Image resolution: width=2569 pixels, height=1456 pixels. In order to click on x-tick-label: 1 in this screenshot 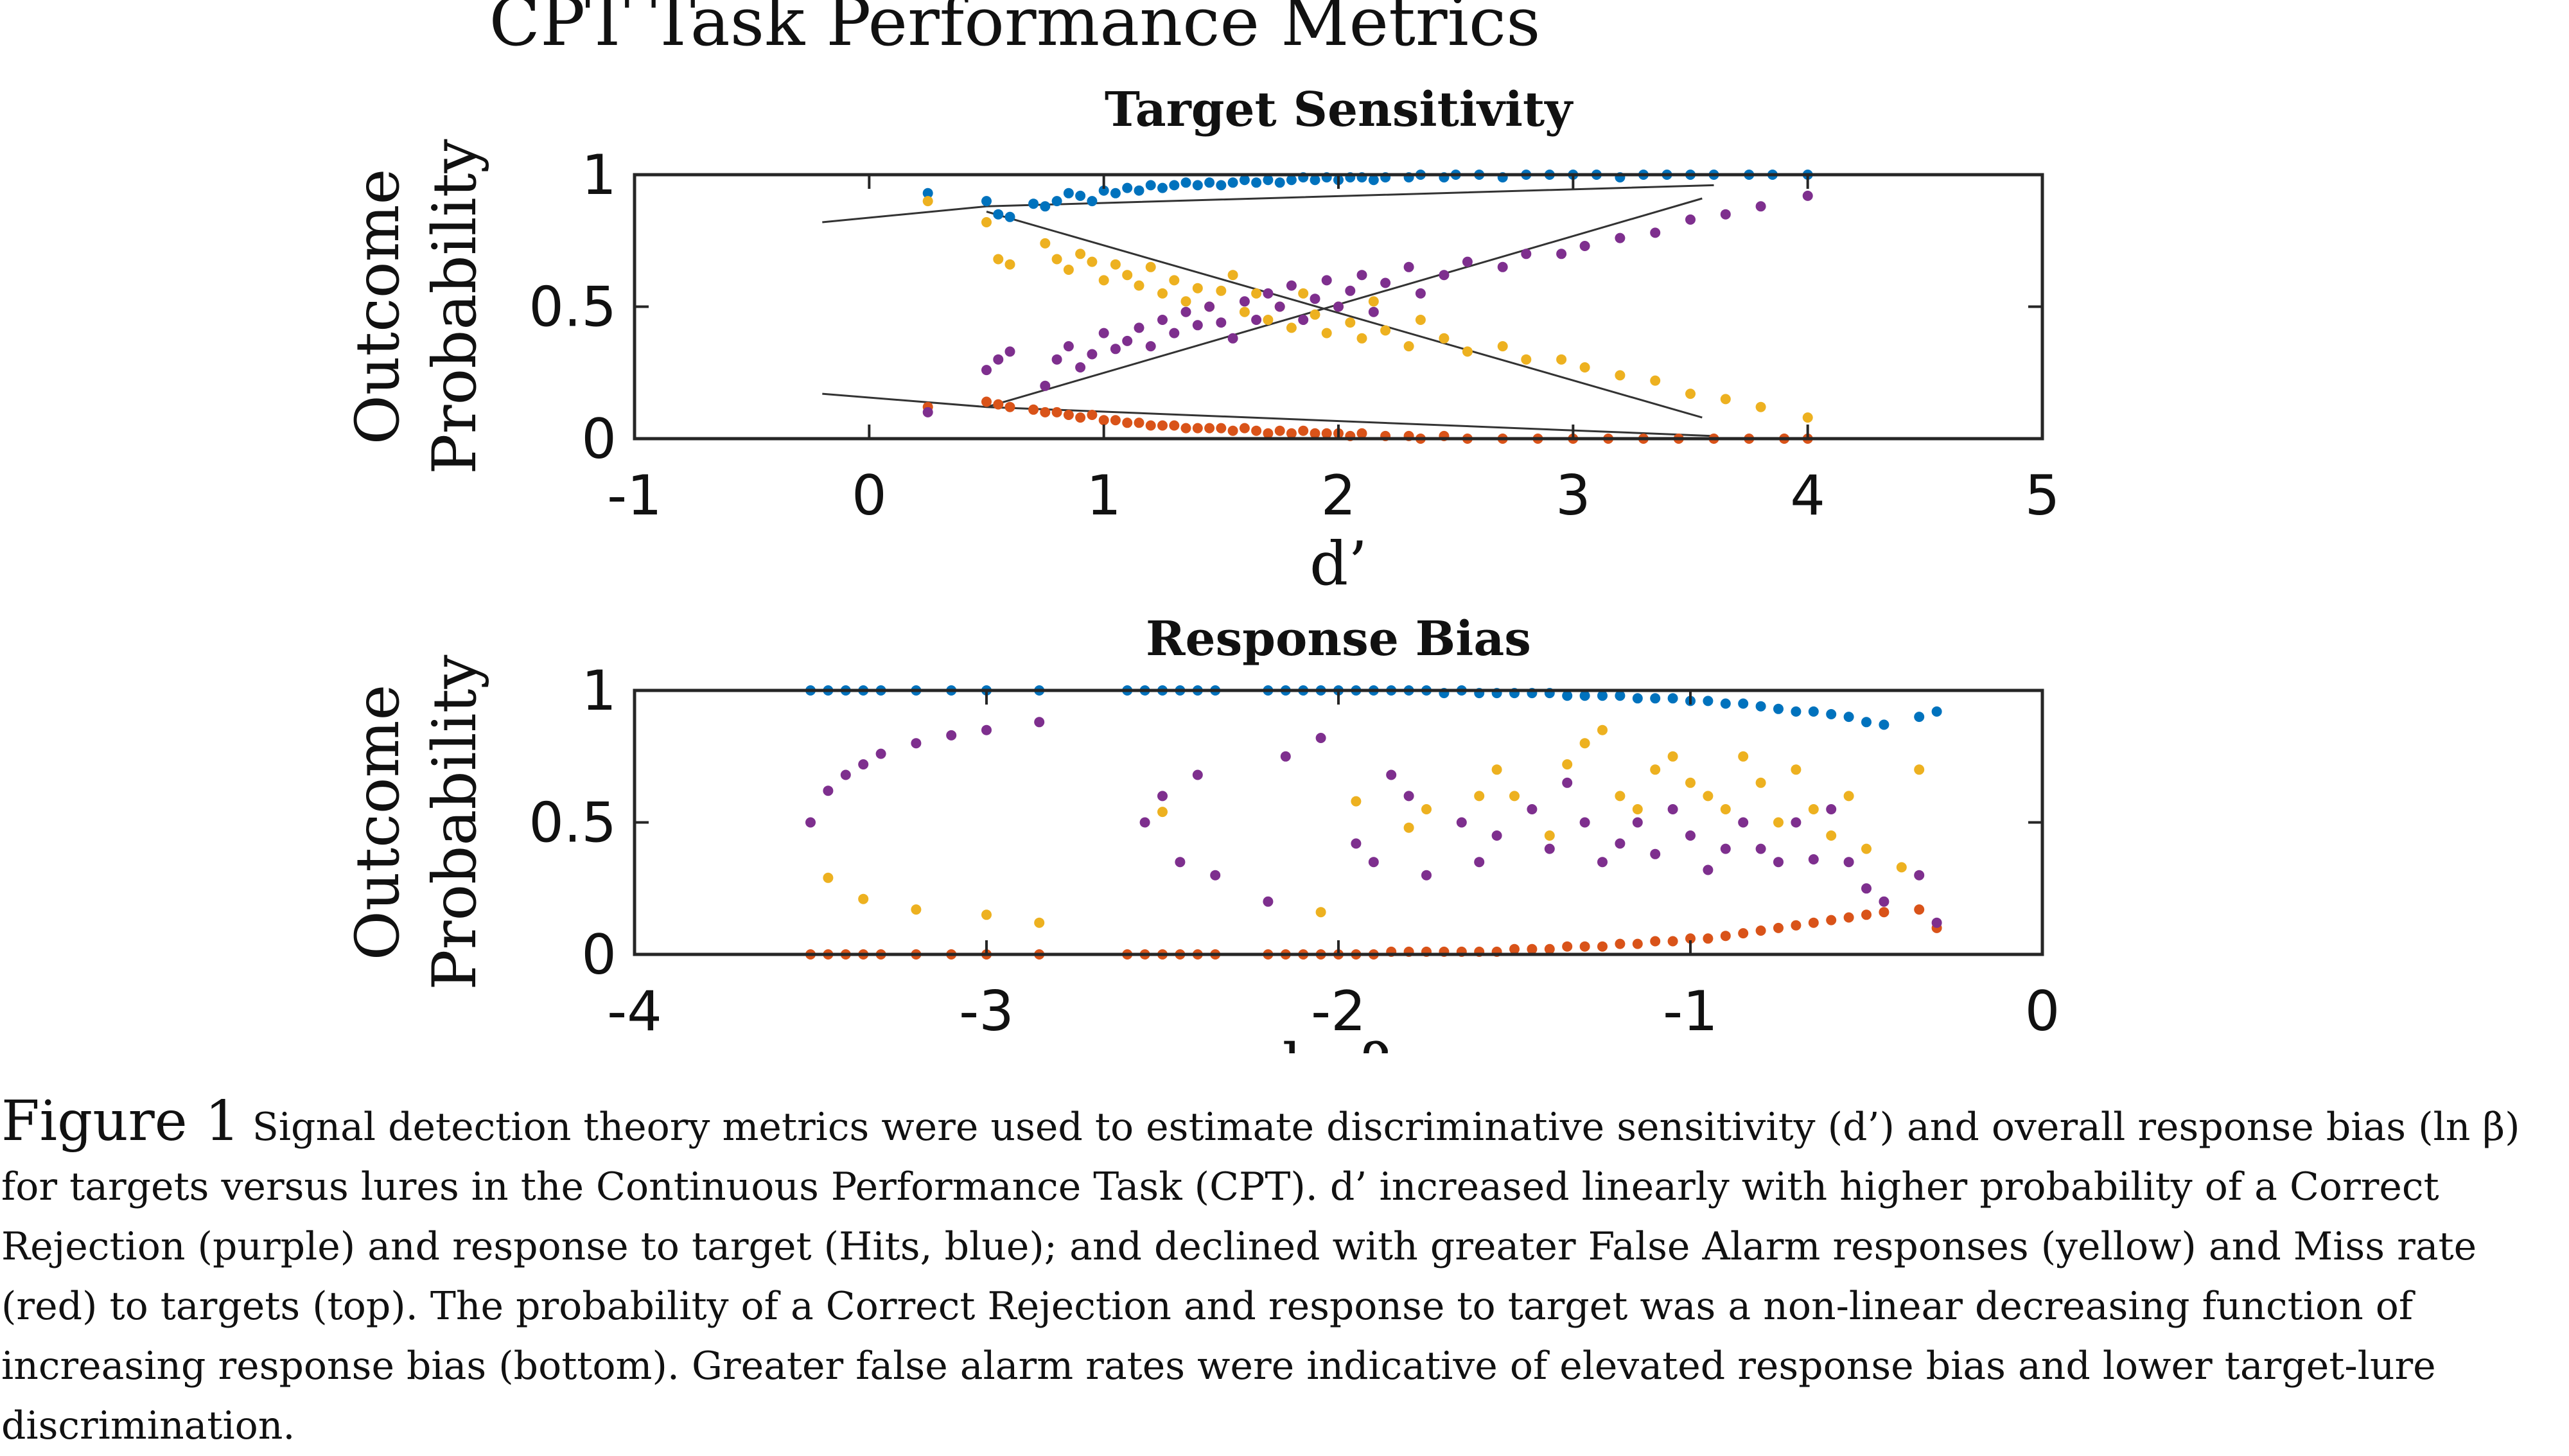, I will do `click(1103, 496)`.